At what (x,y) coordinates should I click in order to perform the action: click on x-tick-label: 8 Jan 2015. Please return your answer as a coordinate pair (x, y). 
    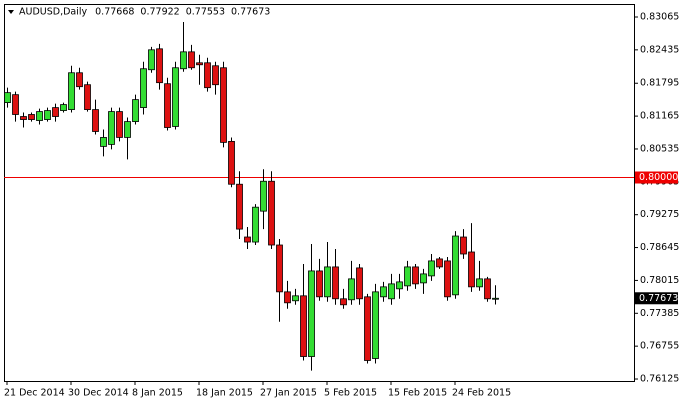
    Looking at the image, I should click on (157, 393).